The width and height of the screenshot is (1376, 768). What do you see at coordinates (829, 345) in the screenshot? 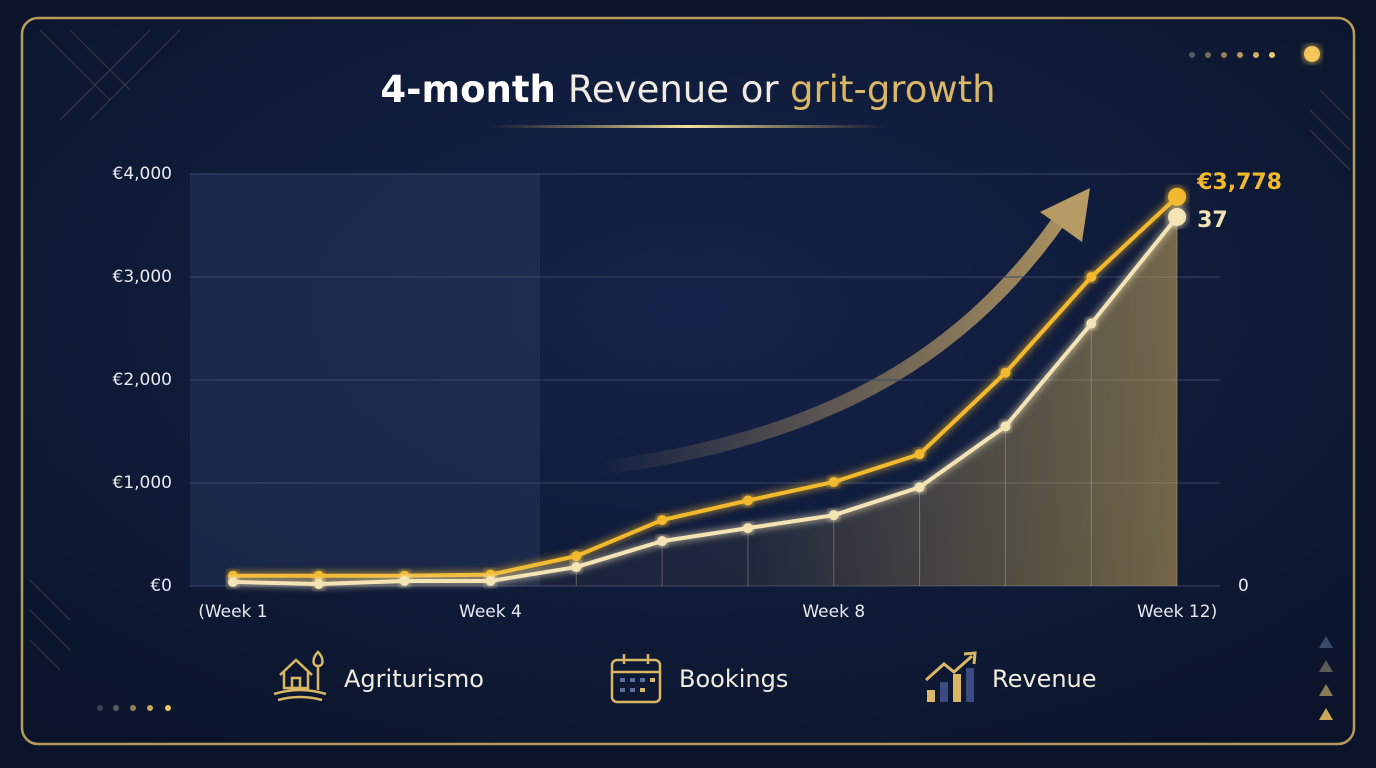
I see `trend-arrow` at bounding box center [829, 345].